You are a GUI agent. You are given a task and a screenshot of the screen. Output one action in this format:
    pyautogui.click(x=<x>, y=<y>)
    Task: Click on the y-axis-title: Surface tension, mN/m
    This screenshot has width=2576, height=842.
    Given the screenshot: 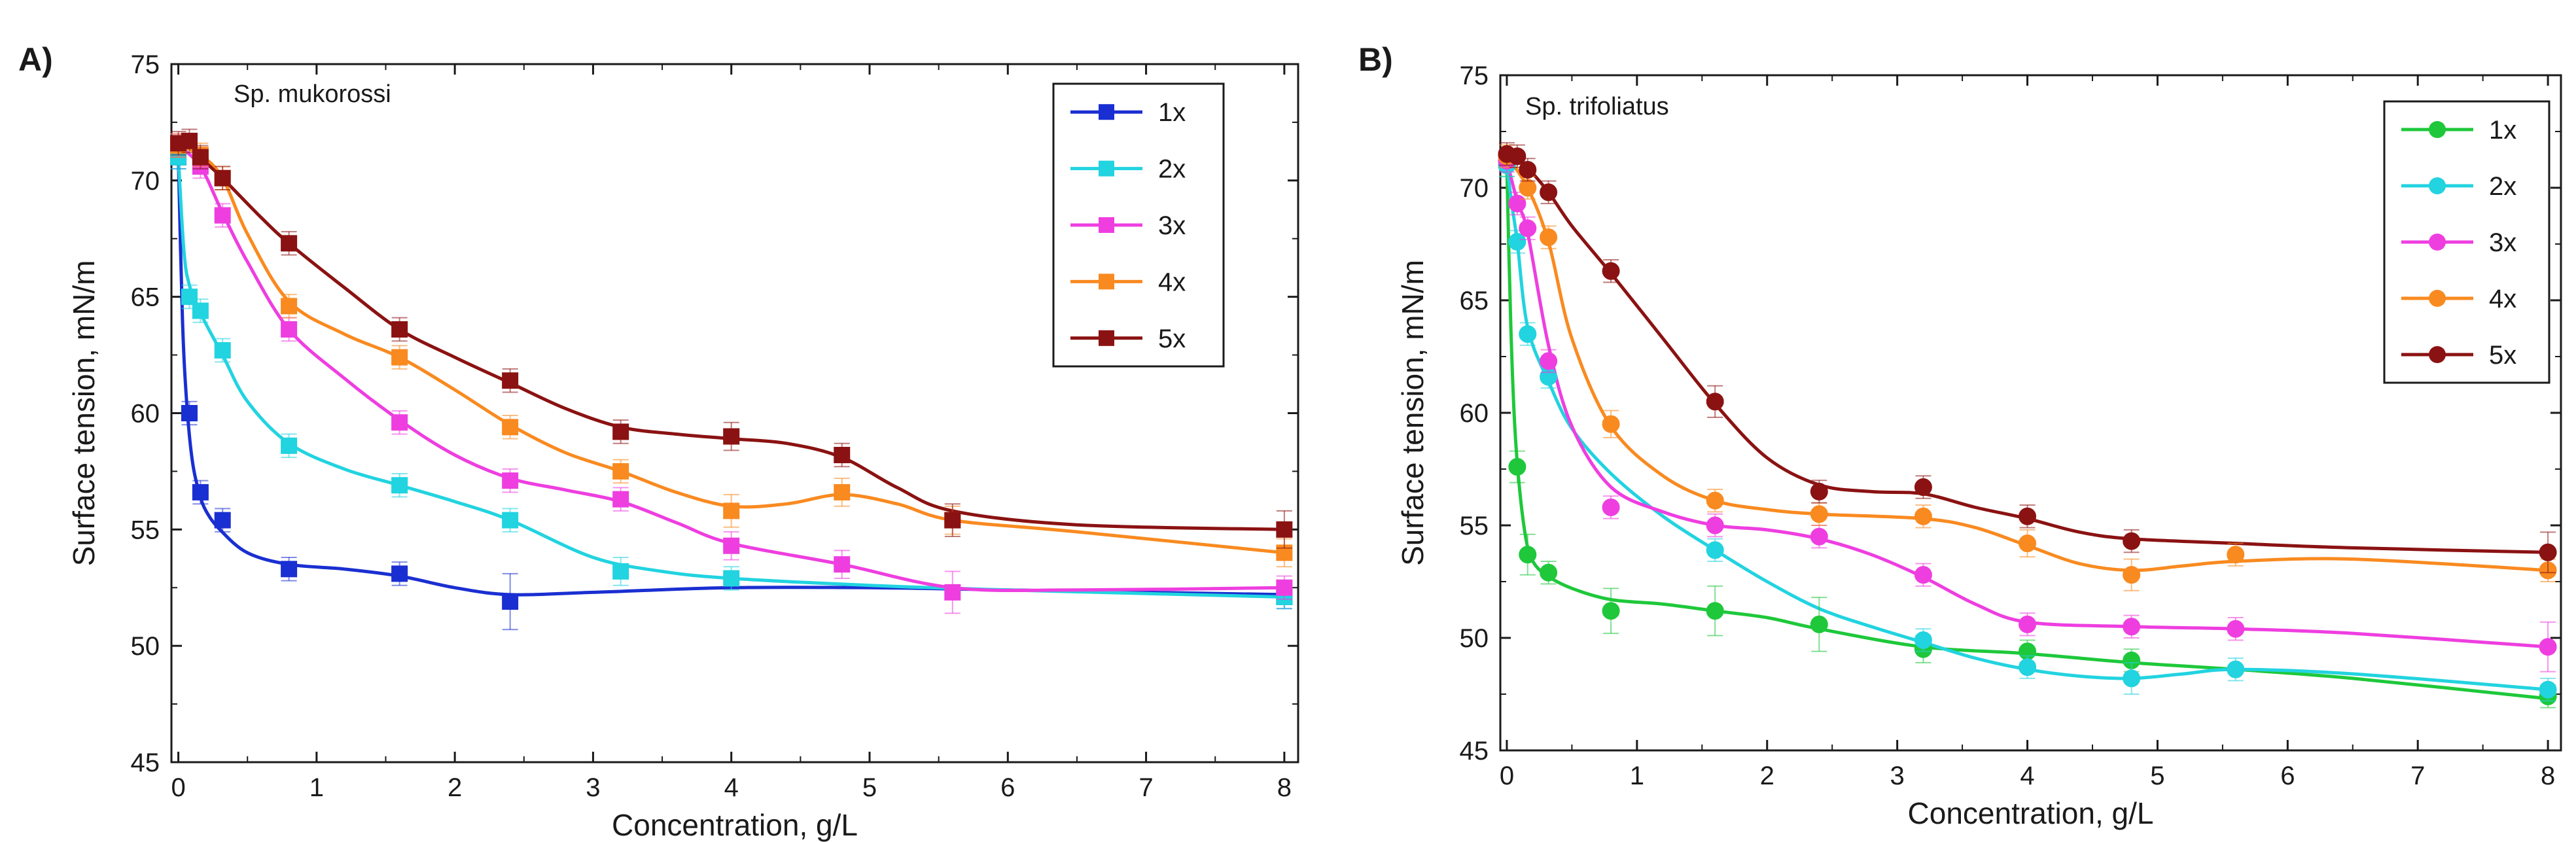 What is the action you would take?
    pyautogui.click(x=1413, y=413)
    